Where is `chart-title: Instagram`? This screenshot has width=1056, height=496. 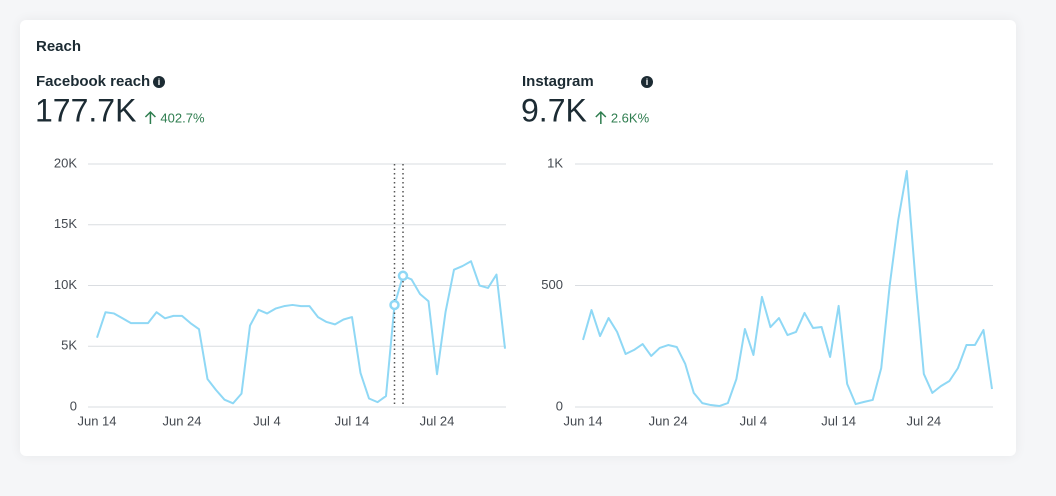 chart-title: Instagram is located at coordinates (558, 81).